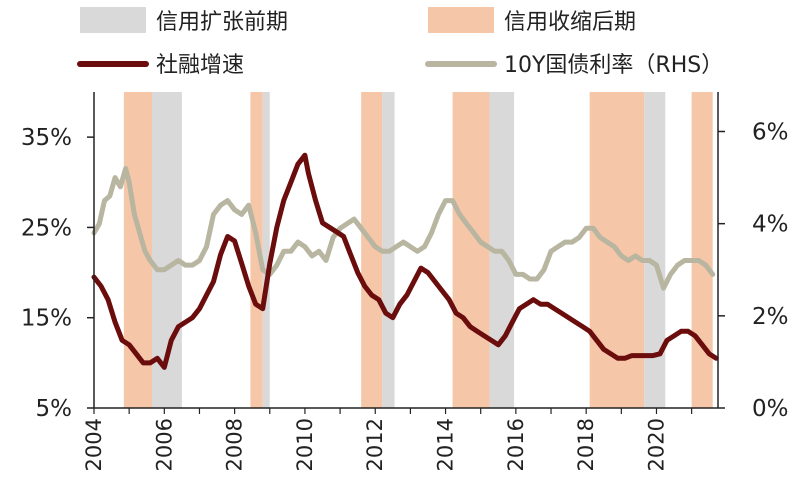  I want to click on y-right-tick-label: 6%, so click(770, 132).